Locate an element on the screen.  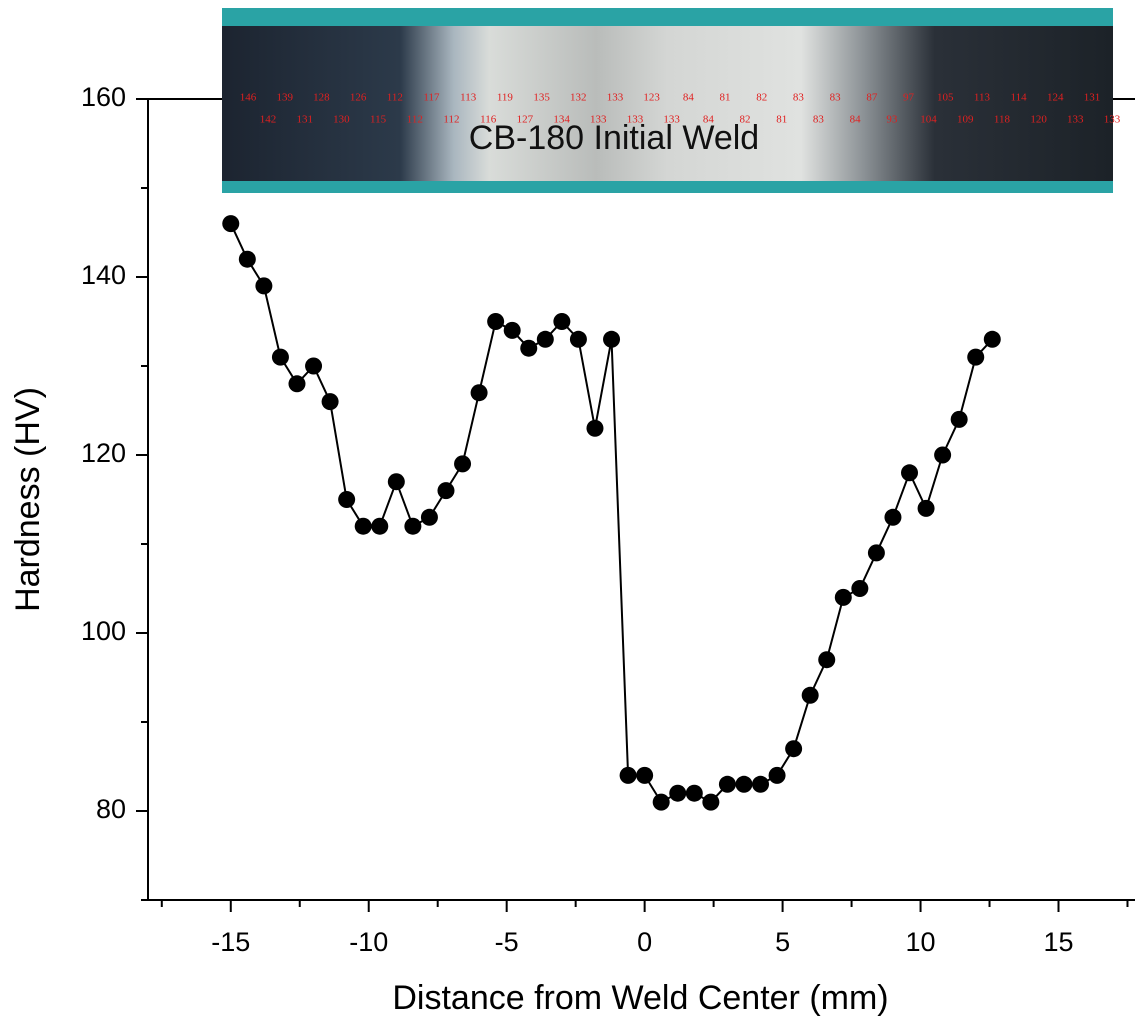
x-tick-label: 10 is located at coordinates (921, 942).